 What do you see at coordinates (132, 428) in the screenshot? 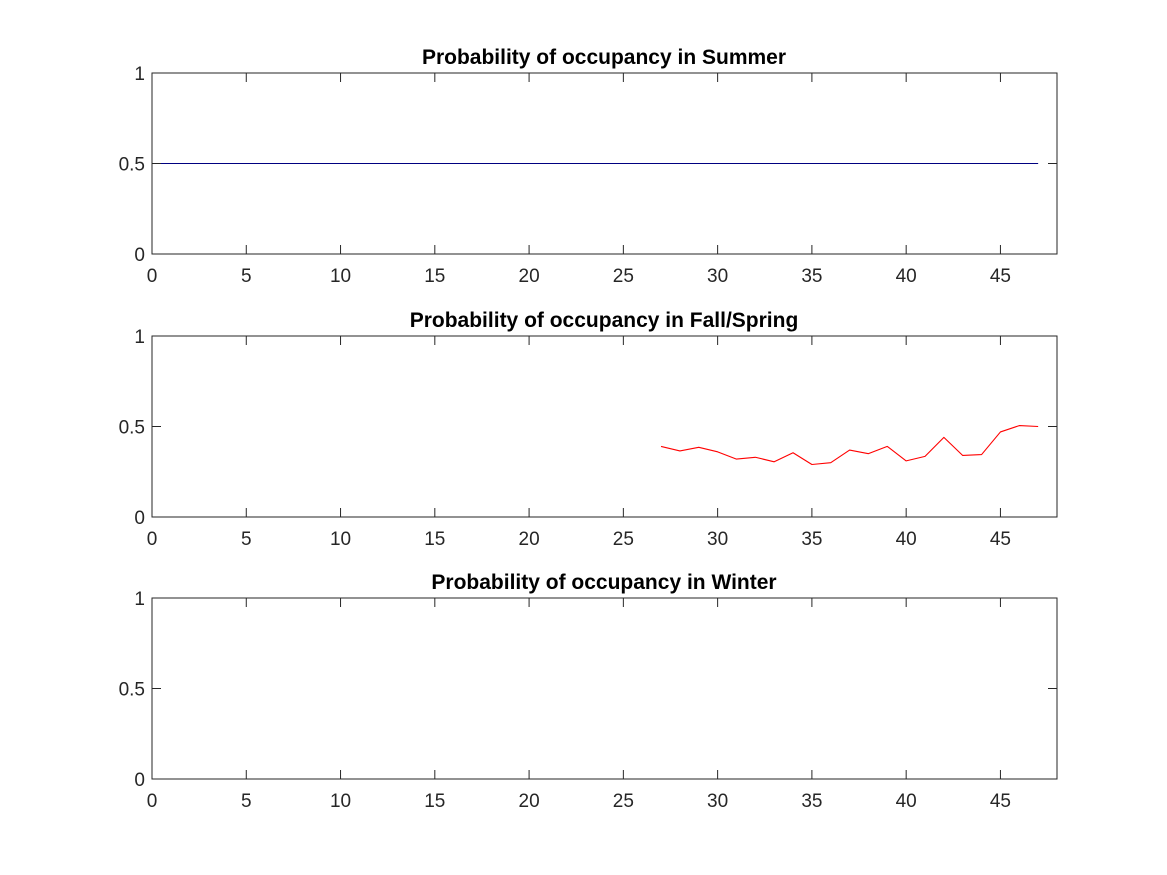
I see `y-tick-label-fall-spring-0p5: 0.5` at bounding box center [132, 428].